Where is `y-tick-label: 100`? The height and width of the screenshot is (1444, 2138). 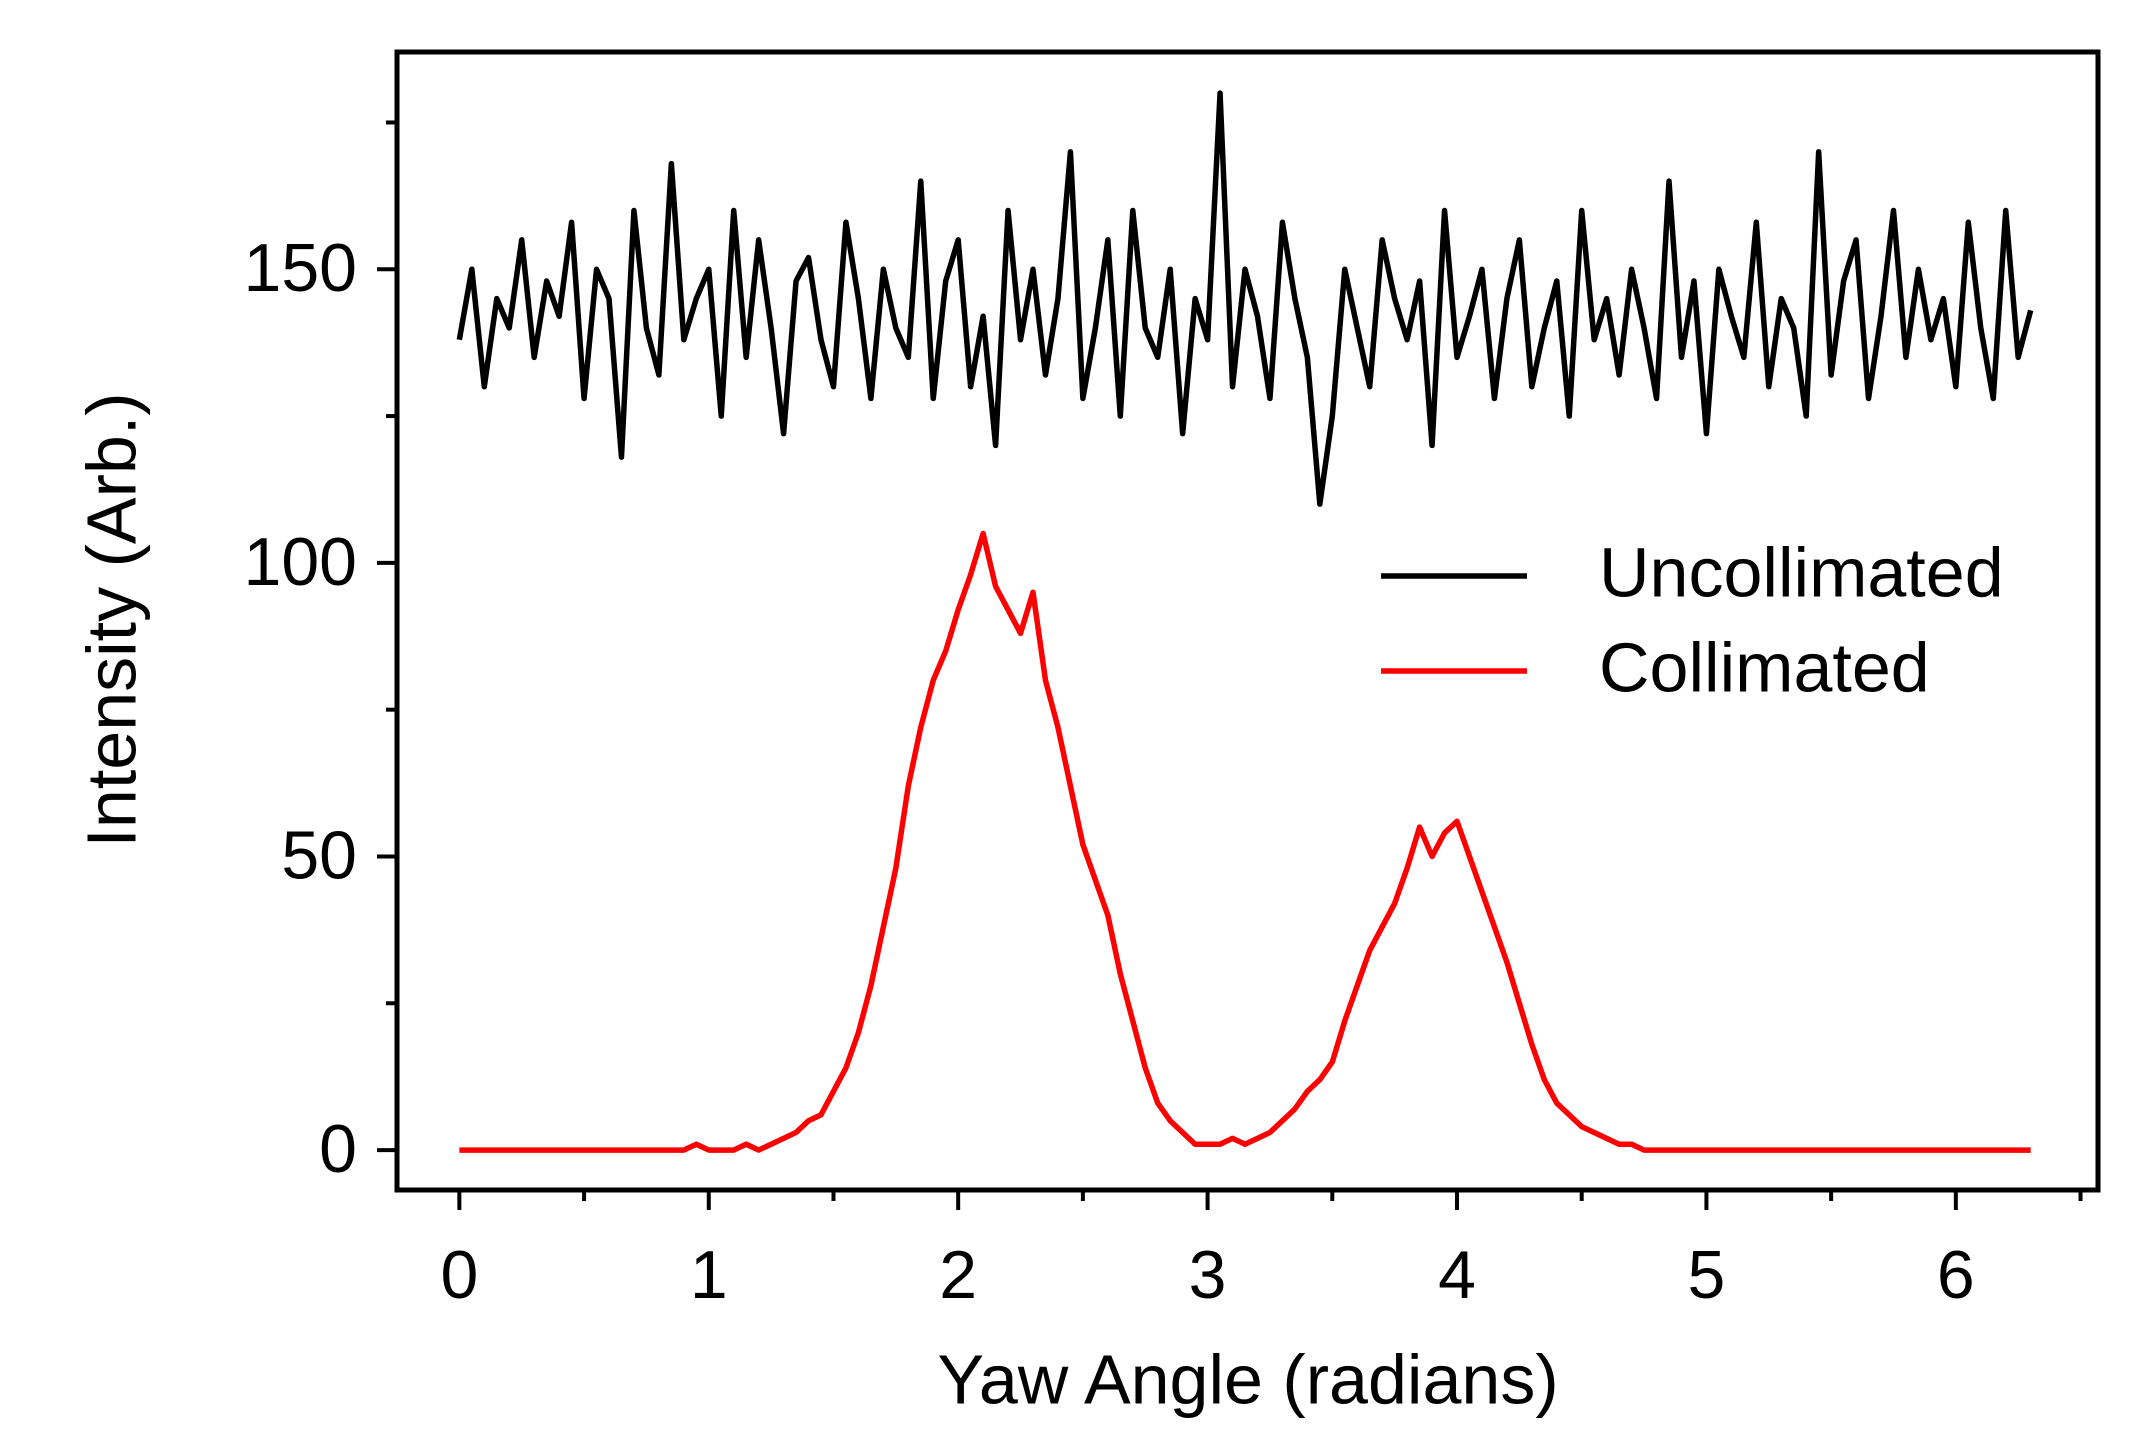 y-tick-label: 100 is located at coordinates (300, 562).